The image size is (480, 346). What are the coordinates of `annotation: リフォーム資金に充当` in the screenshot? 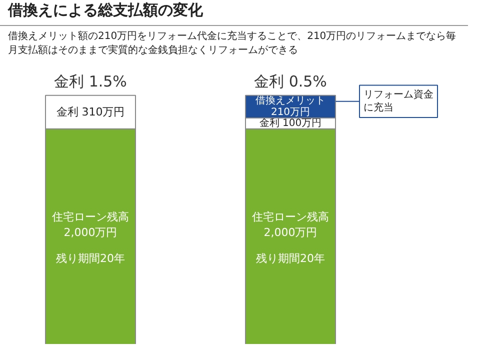 It's located at (399, 101).